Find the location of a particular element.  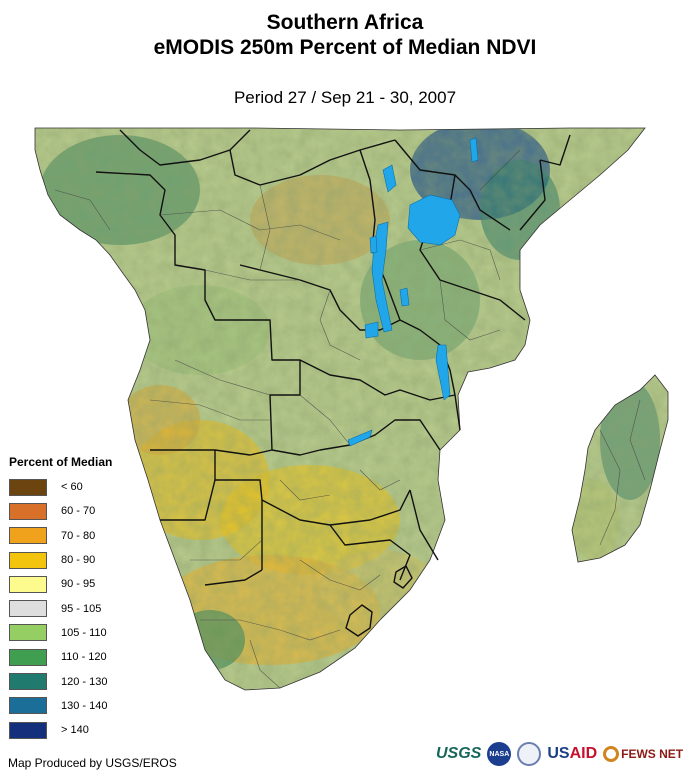

legend-label: > 140 is located at coordinates (75, 730).